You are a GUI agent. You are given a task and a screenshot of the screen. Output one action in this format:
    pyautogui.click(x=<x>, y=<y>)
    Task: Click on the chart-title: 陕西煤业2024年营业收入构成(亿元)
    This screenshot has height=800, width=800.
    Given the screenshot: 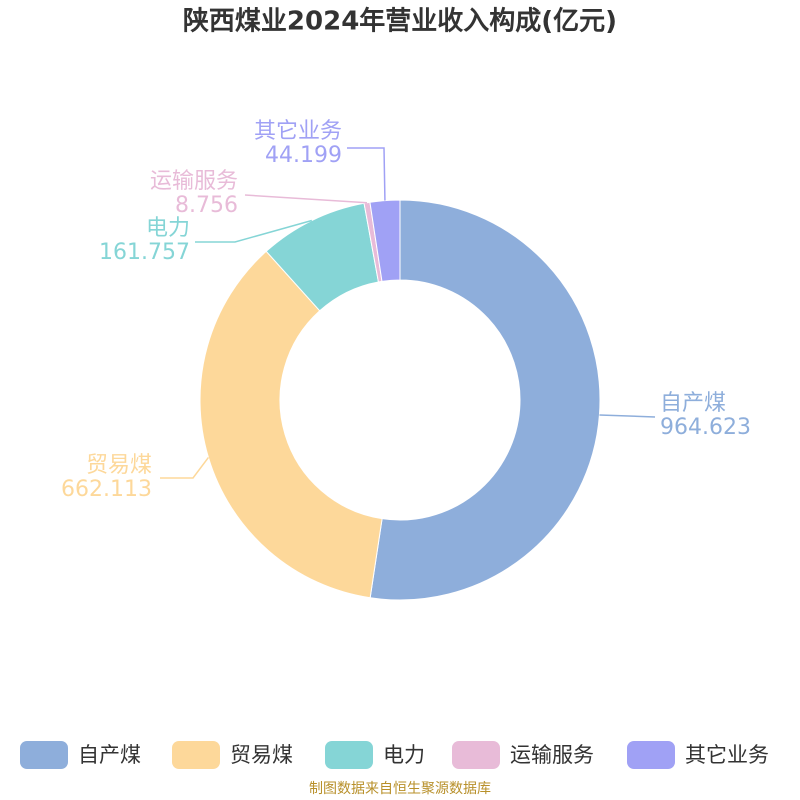 What is the action you would take?
    pyautogui.click(x=400, y=21)
    